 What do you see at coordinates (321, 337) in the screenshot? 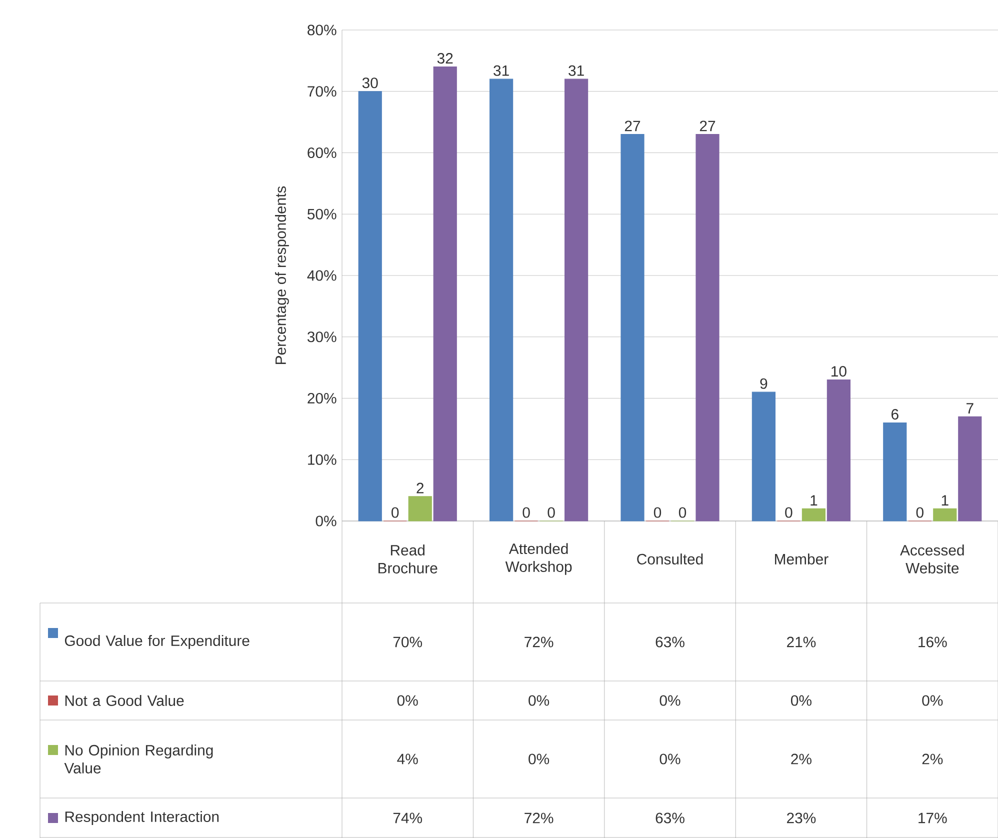
I see `y-tick-label: 30%` at bounding box center [321, 337].